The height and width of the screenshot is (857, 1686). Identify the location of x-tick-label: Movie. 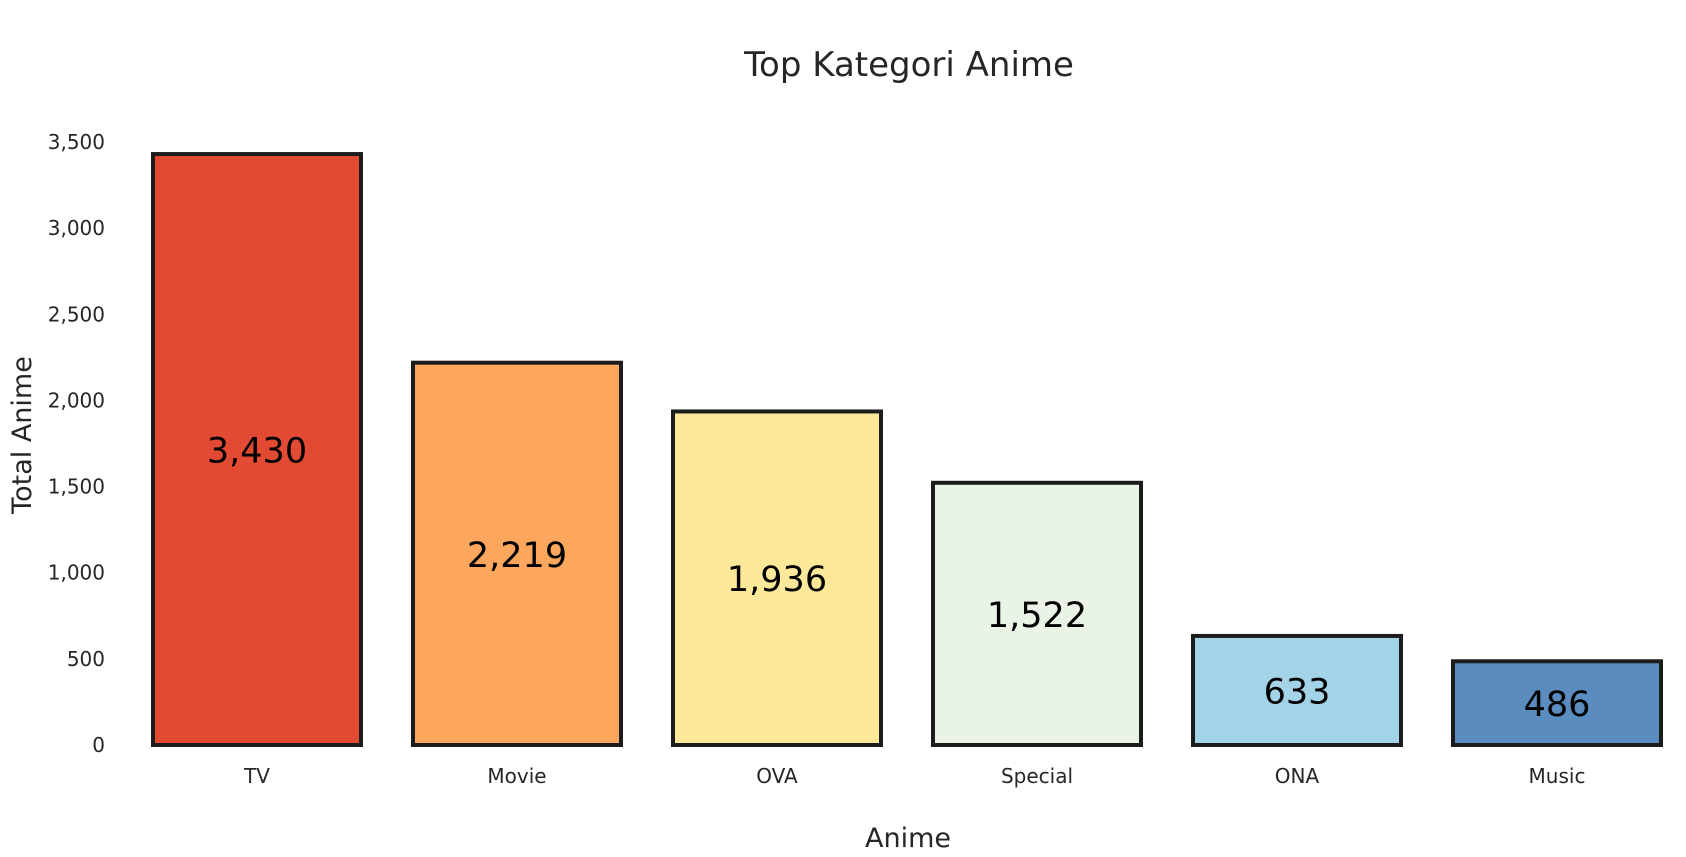
(516, 776).